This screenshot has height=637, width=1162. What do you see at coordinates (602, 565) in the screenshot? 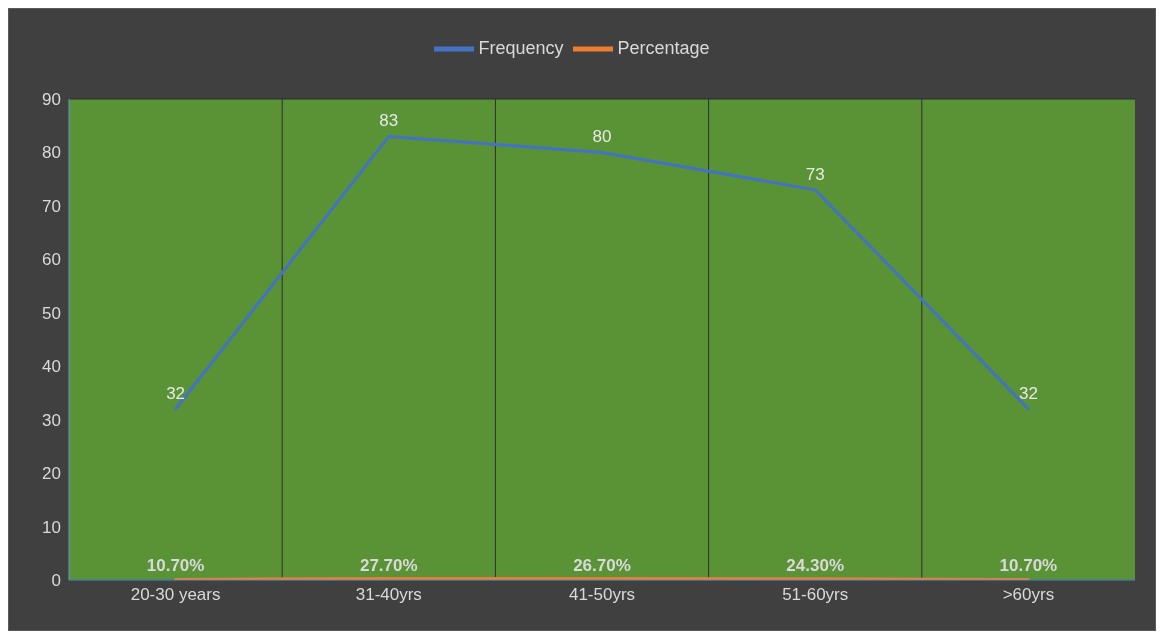
I see `data-label: 26.70%` at bounding box center [602, 565].